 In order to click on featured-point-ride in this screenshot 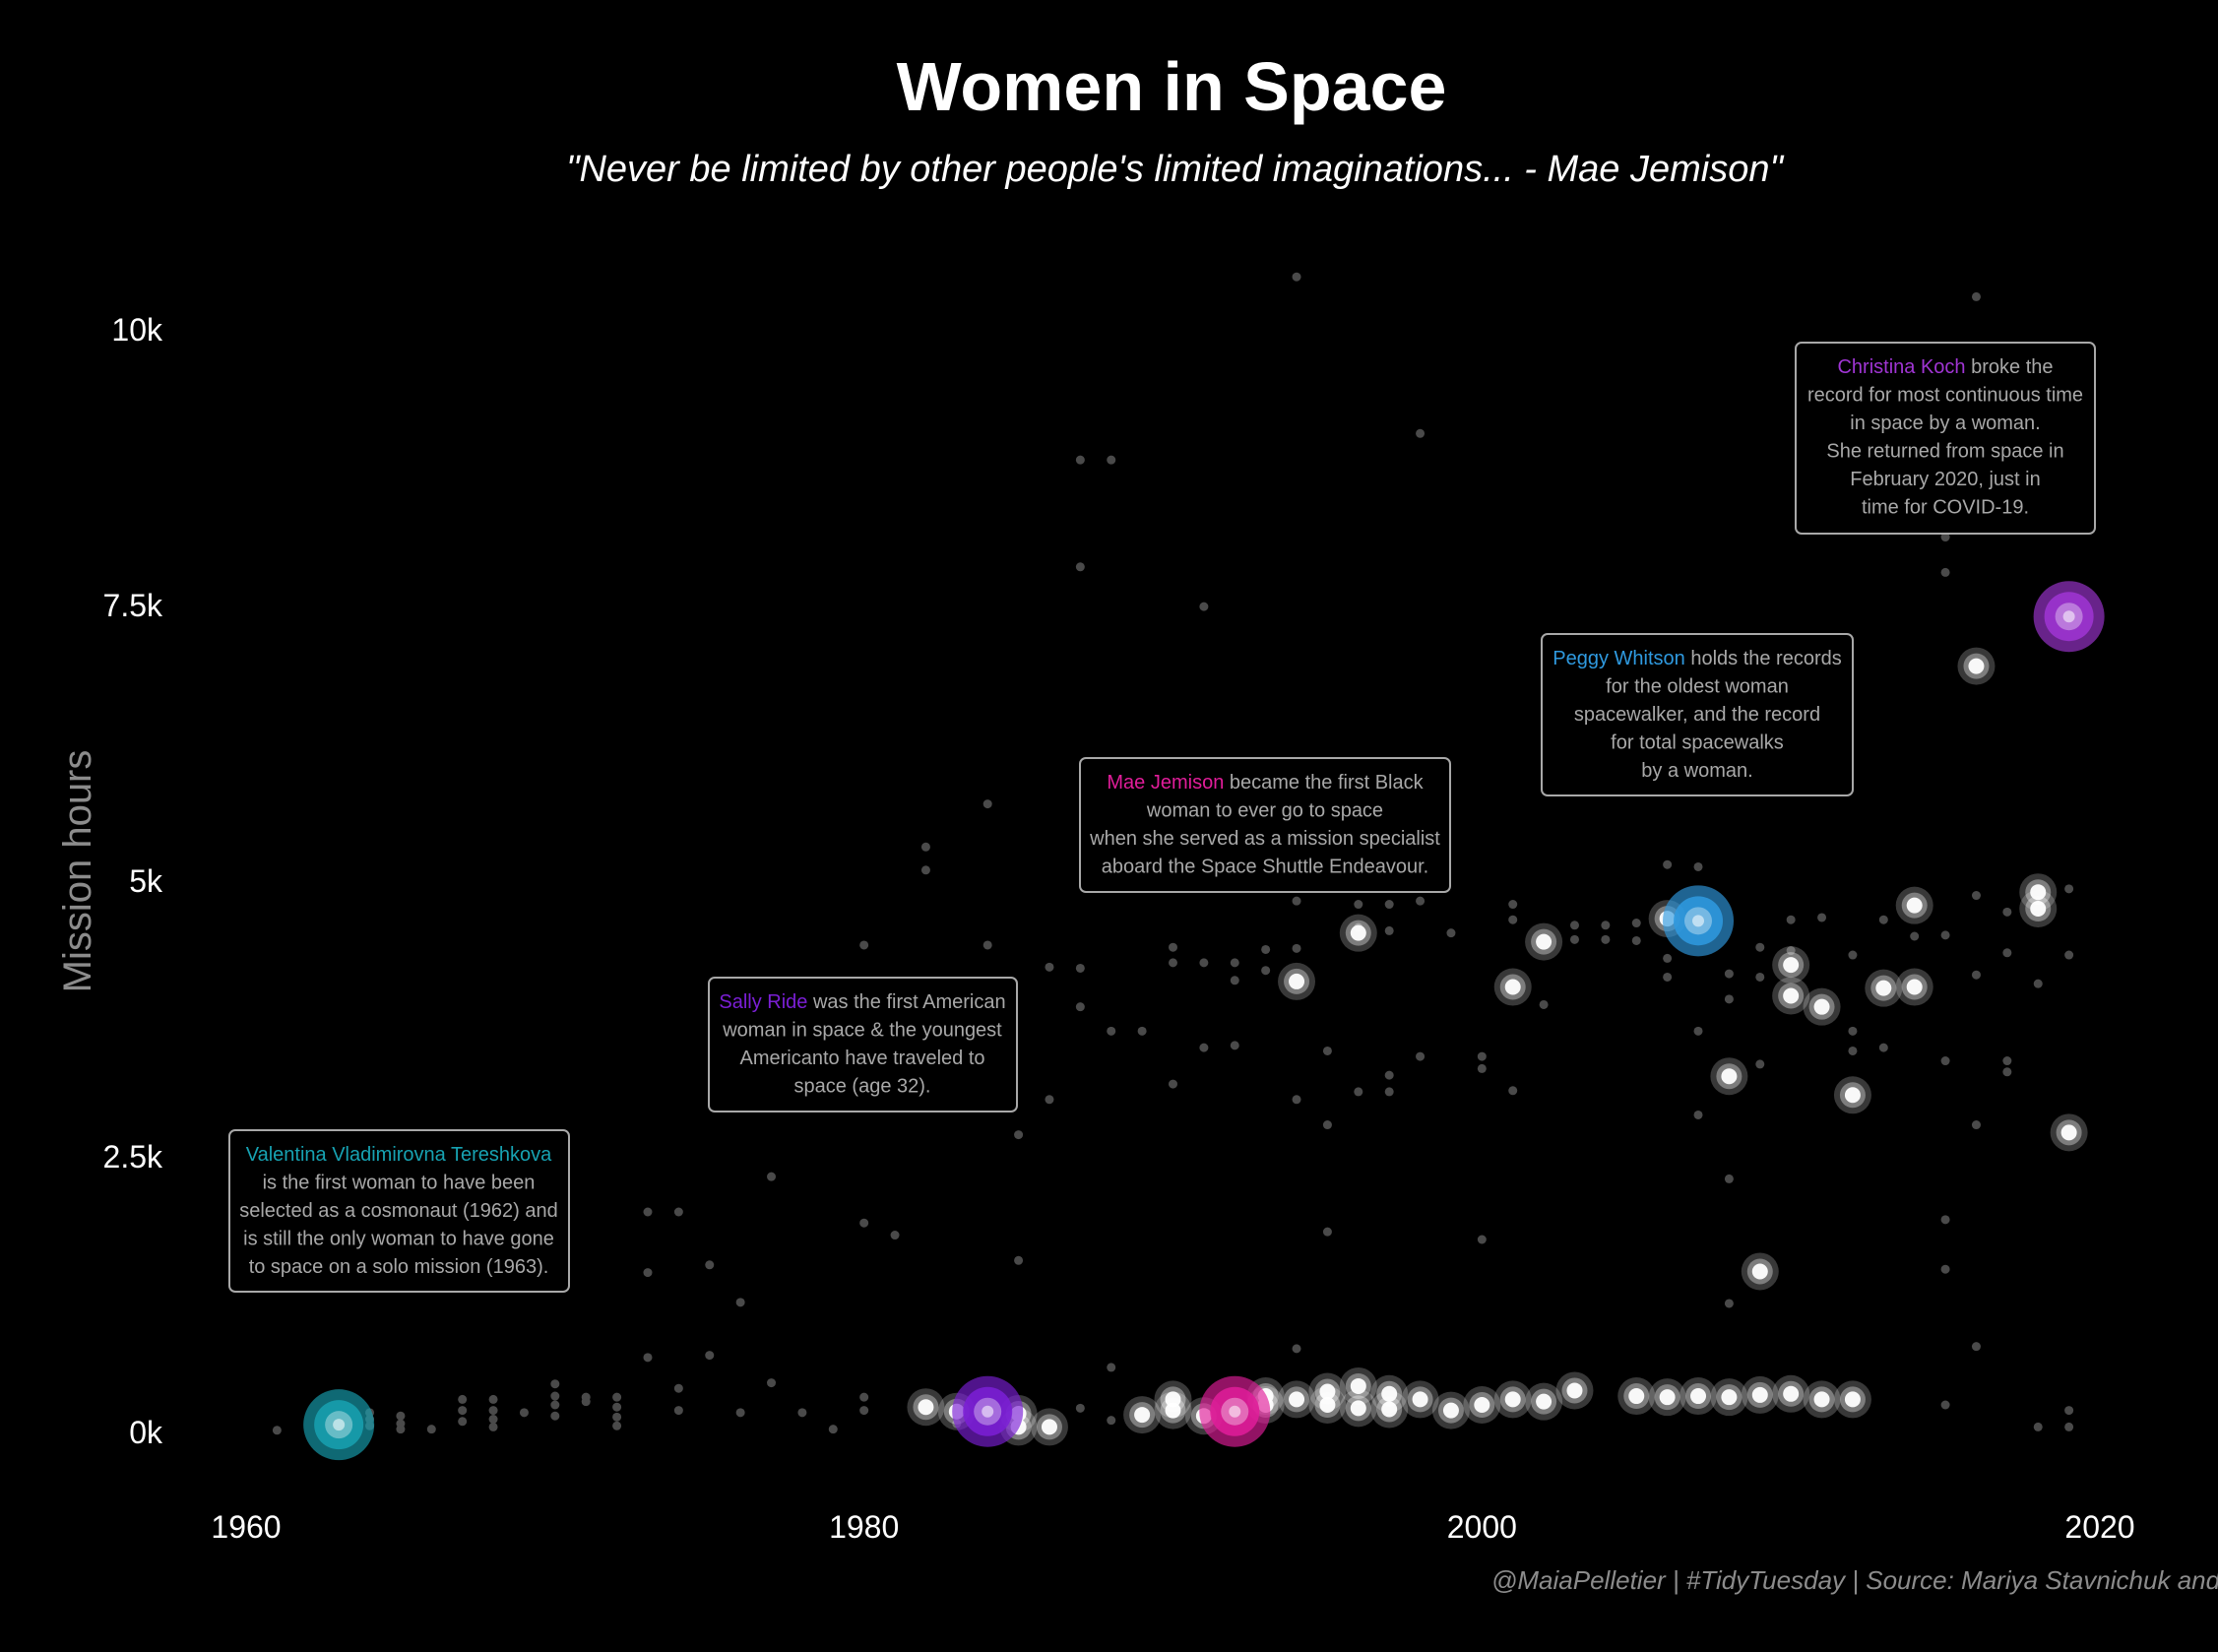, I will do `click(988, 1411)`.